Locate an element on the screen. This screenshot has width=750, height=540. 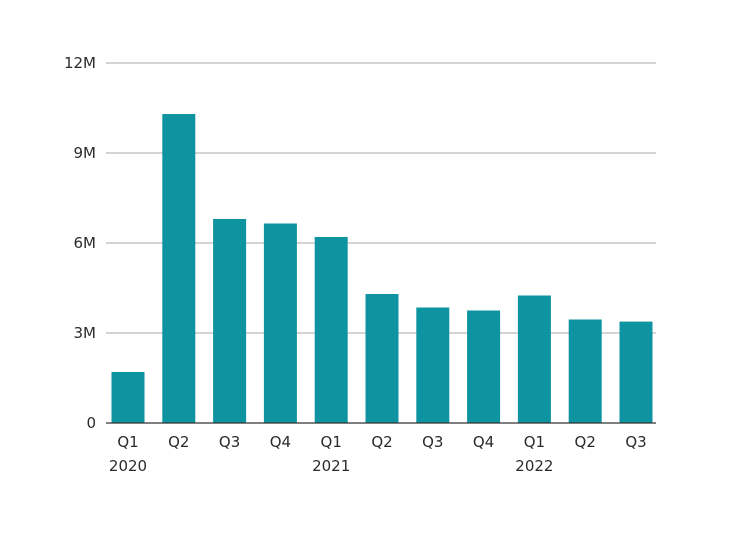
y-tick-label: 12M is located at coordinates (80, 63).